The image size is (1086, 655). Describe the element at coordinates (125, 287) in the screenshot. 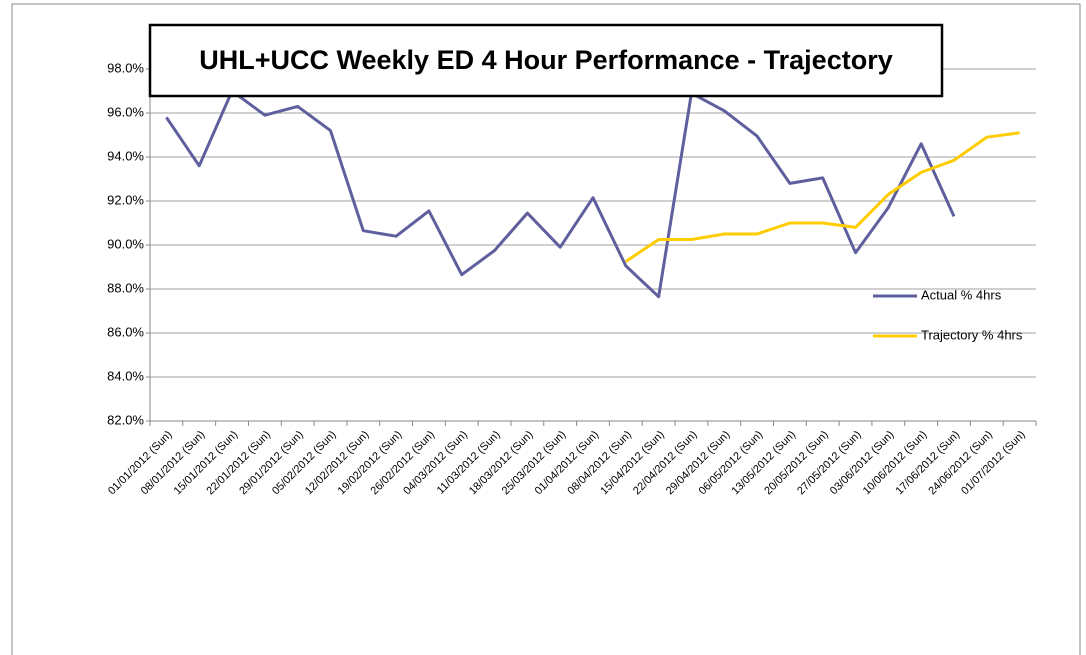

I see `y-tick-label: 88.0%` at that location.